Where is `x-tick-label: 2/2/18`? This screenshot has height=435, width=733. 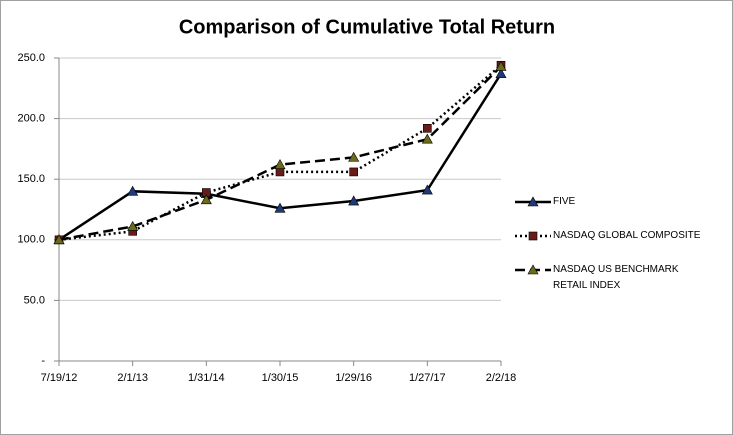
x-tick-label: 2/2/18 is located at coordinates (501, 378).